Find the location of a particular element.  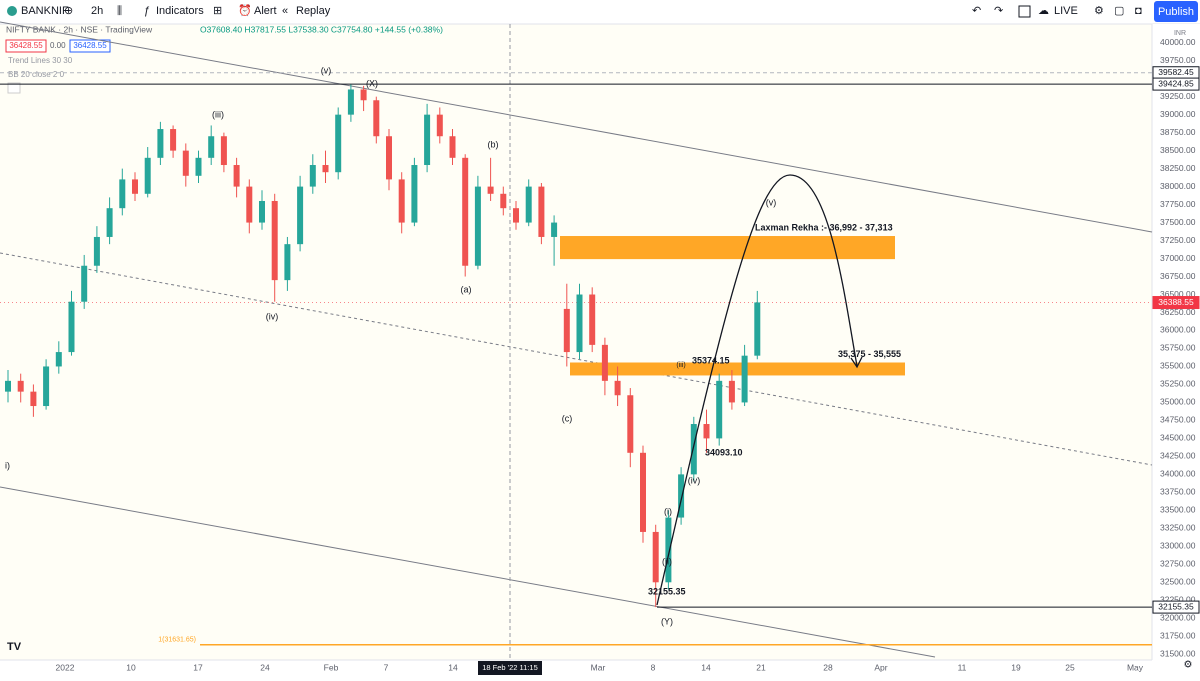

y-tick-label: 35500.00 is located at coordinates (1178, 366).